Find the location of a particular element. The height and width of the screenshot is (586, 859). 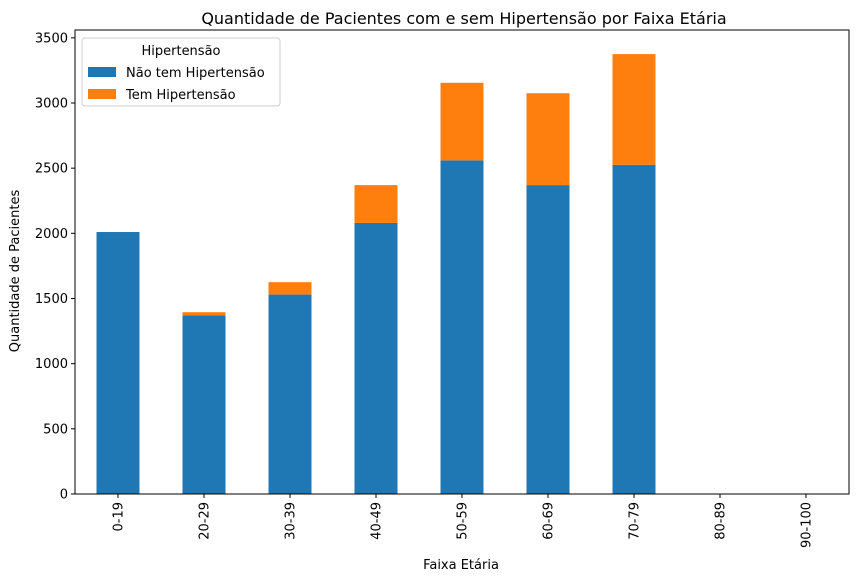

legend-label: Não tem Hipertensão is located at coordinates (195, 73).